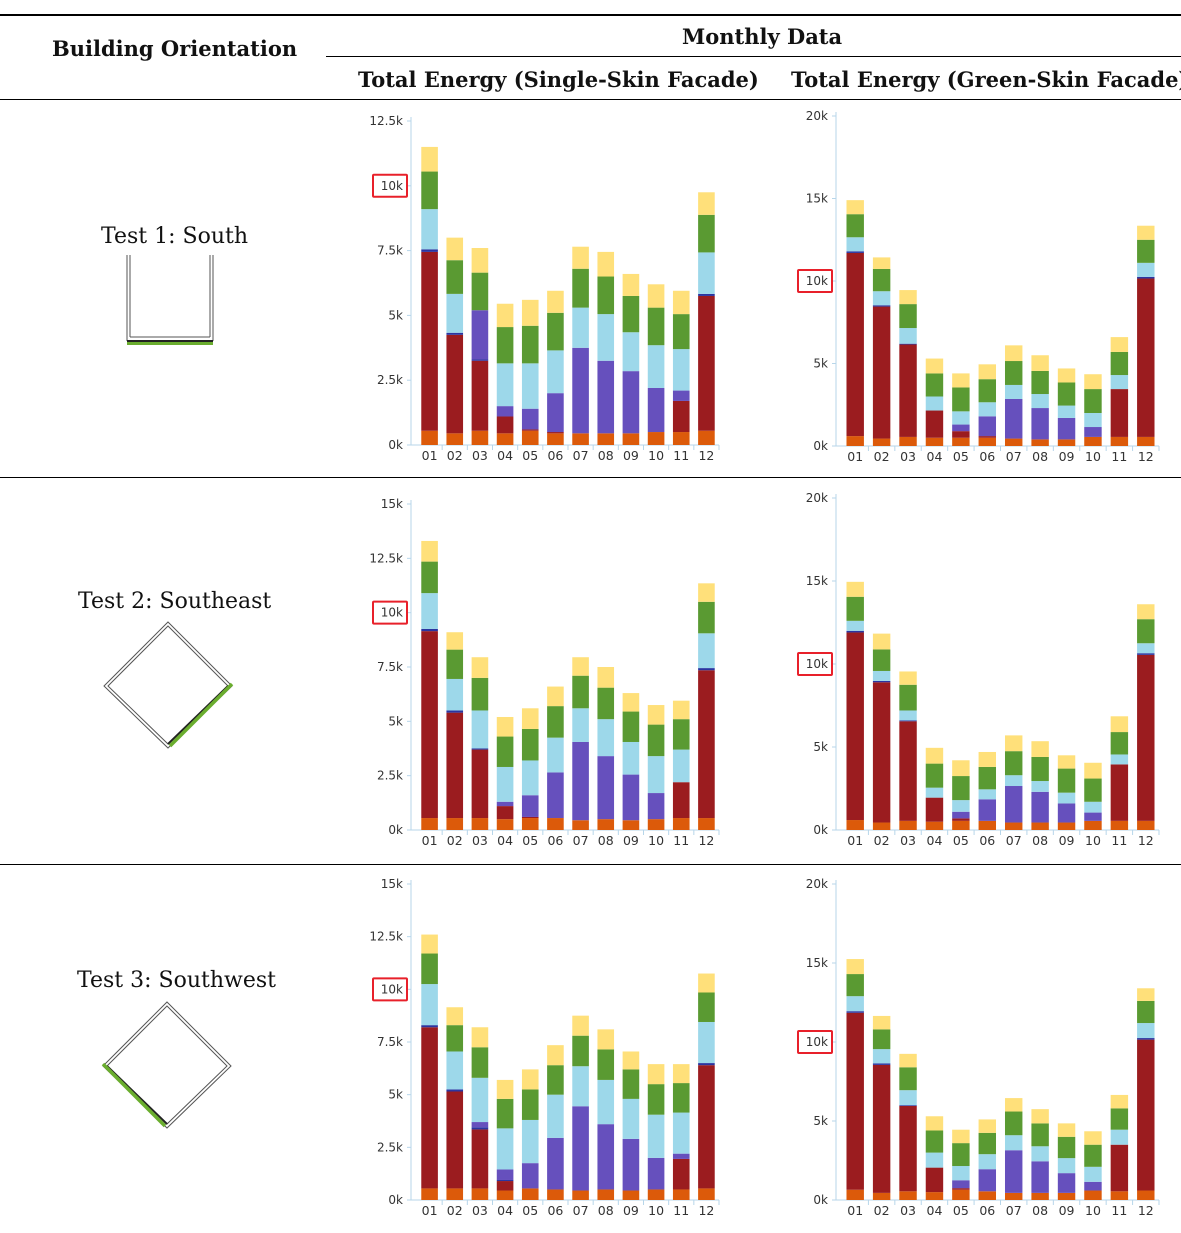 The image size is (1181, 1233). Describe the element at coordinates (390, 380) in the screenshot. I see `y-tick-label: 2.5k` at that location.